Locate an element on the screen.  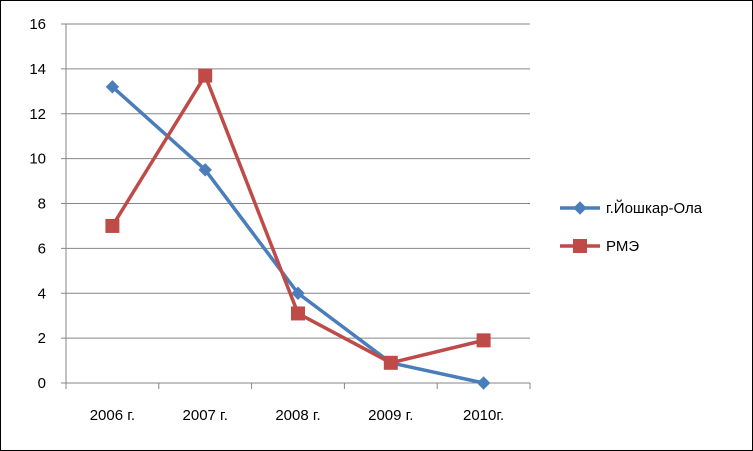
y-tick-label: 16 is located at coordinates (37, 24).